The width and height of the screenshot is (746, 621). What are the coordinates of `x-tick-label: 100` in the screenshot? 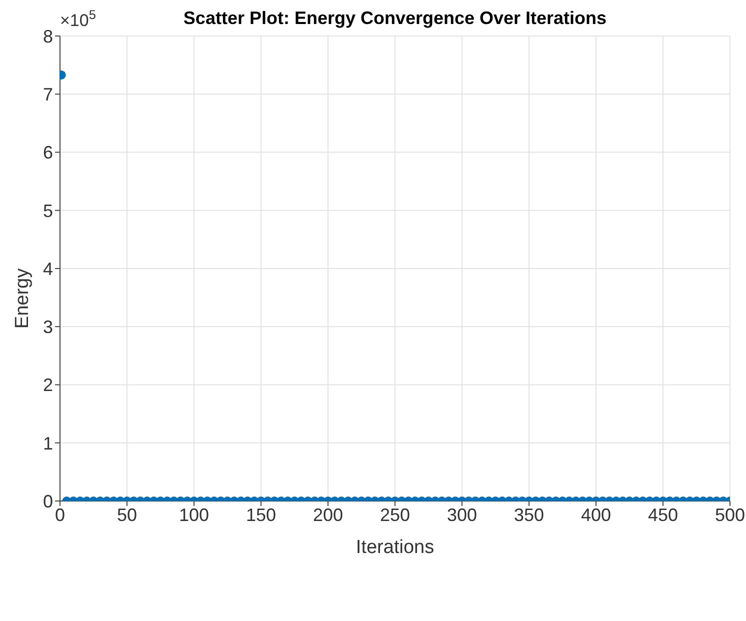 It's located at (194, 514).